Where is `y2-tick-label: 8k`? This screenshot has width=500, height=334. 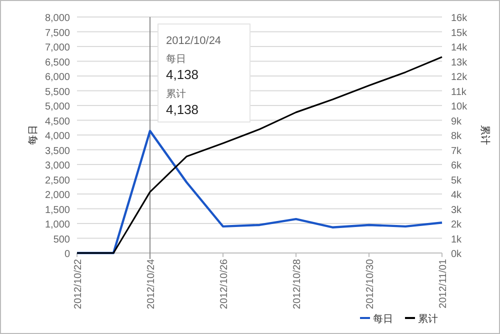
y2-tick-label: 8k is located at coordinates (457, 136).